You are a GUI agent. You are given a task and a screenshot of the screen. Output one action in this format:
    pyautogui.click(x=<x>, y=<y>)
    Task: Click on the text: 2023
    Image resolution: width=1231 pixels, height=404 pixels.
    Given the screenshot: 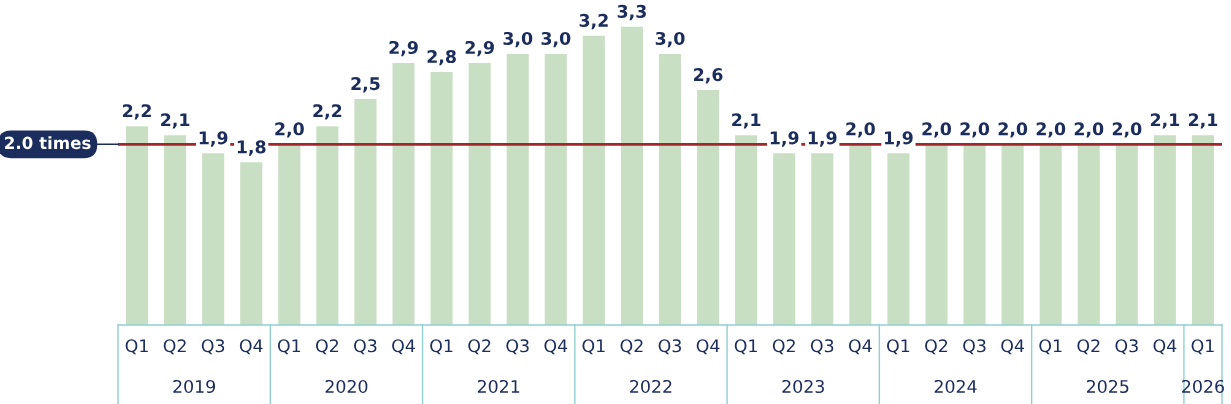 What is the action you would take?
    pyautogui.click(x=803, y=386)
    